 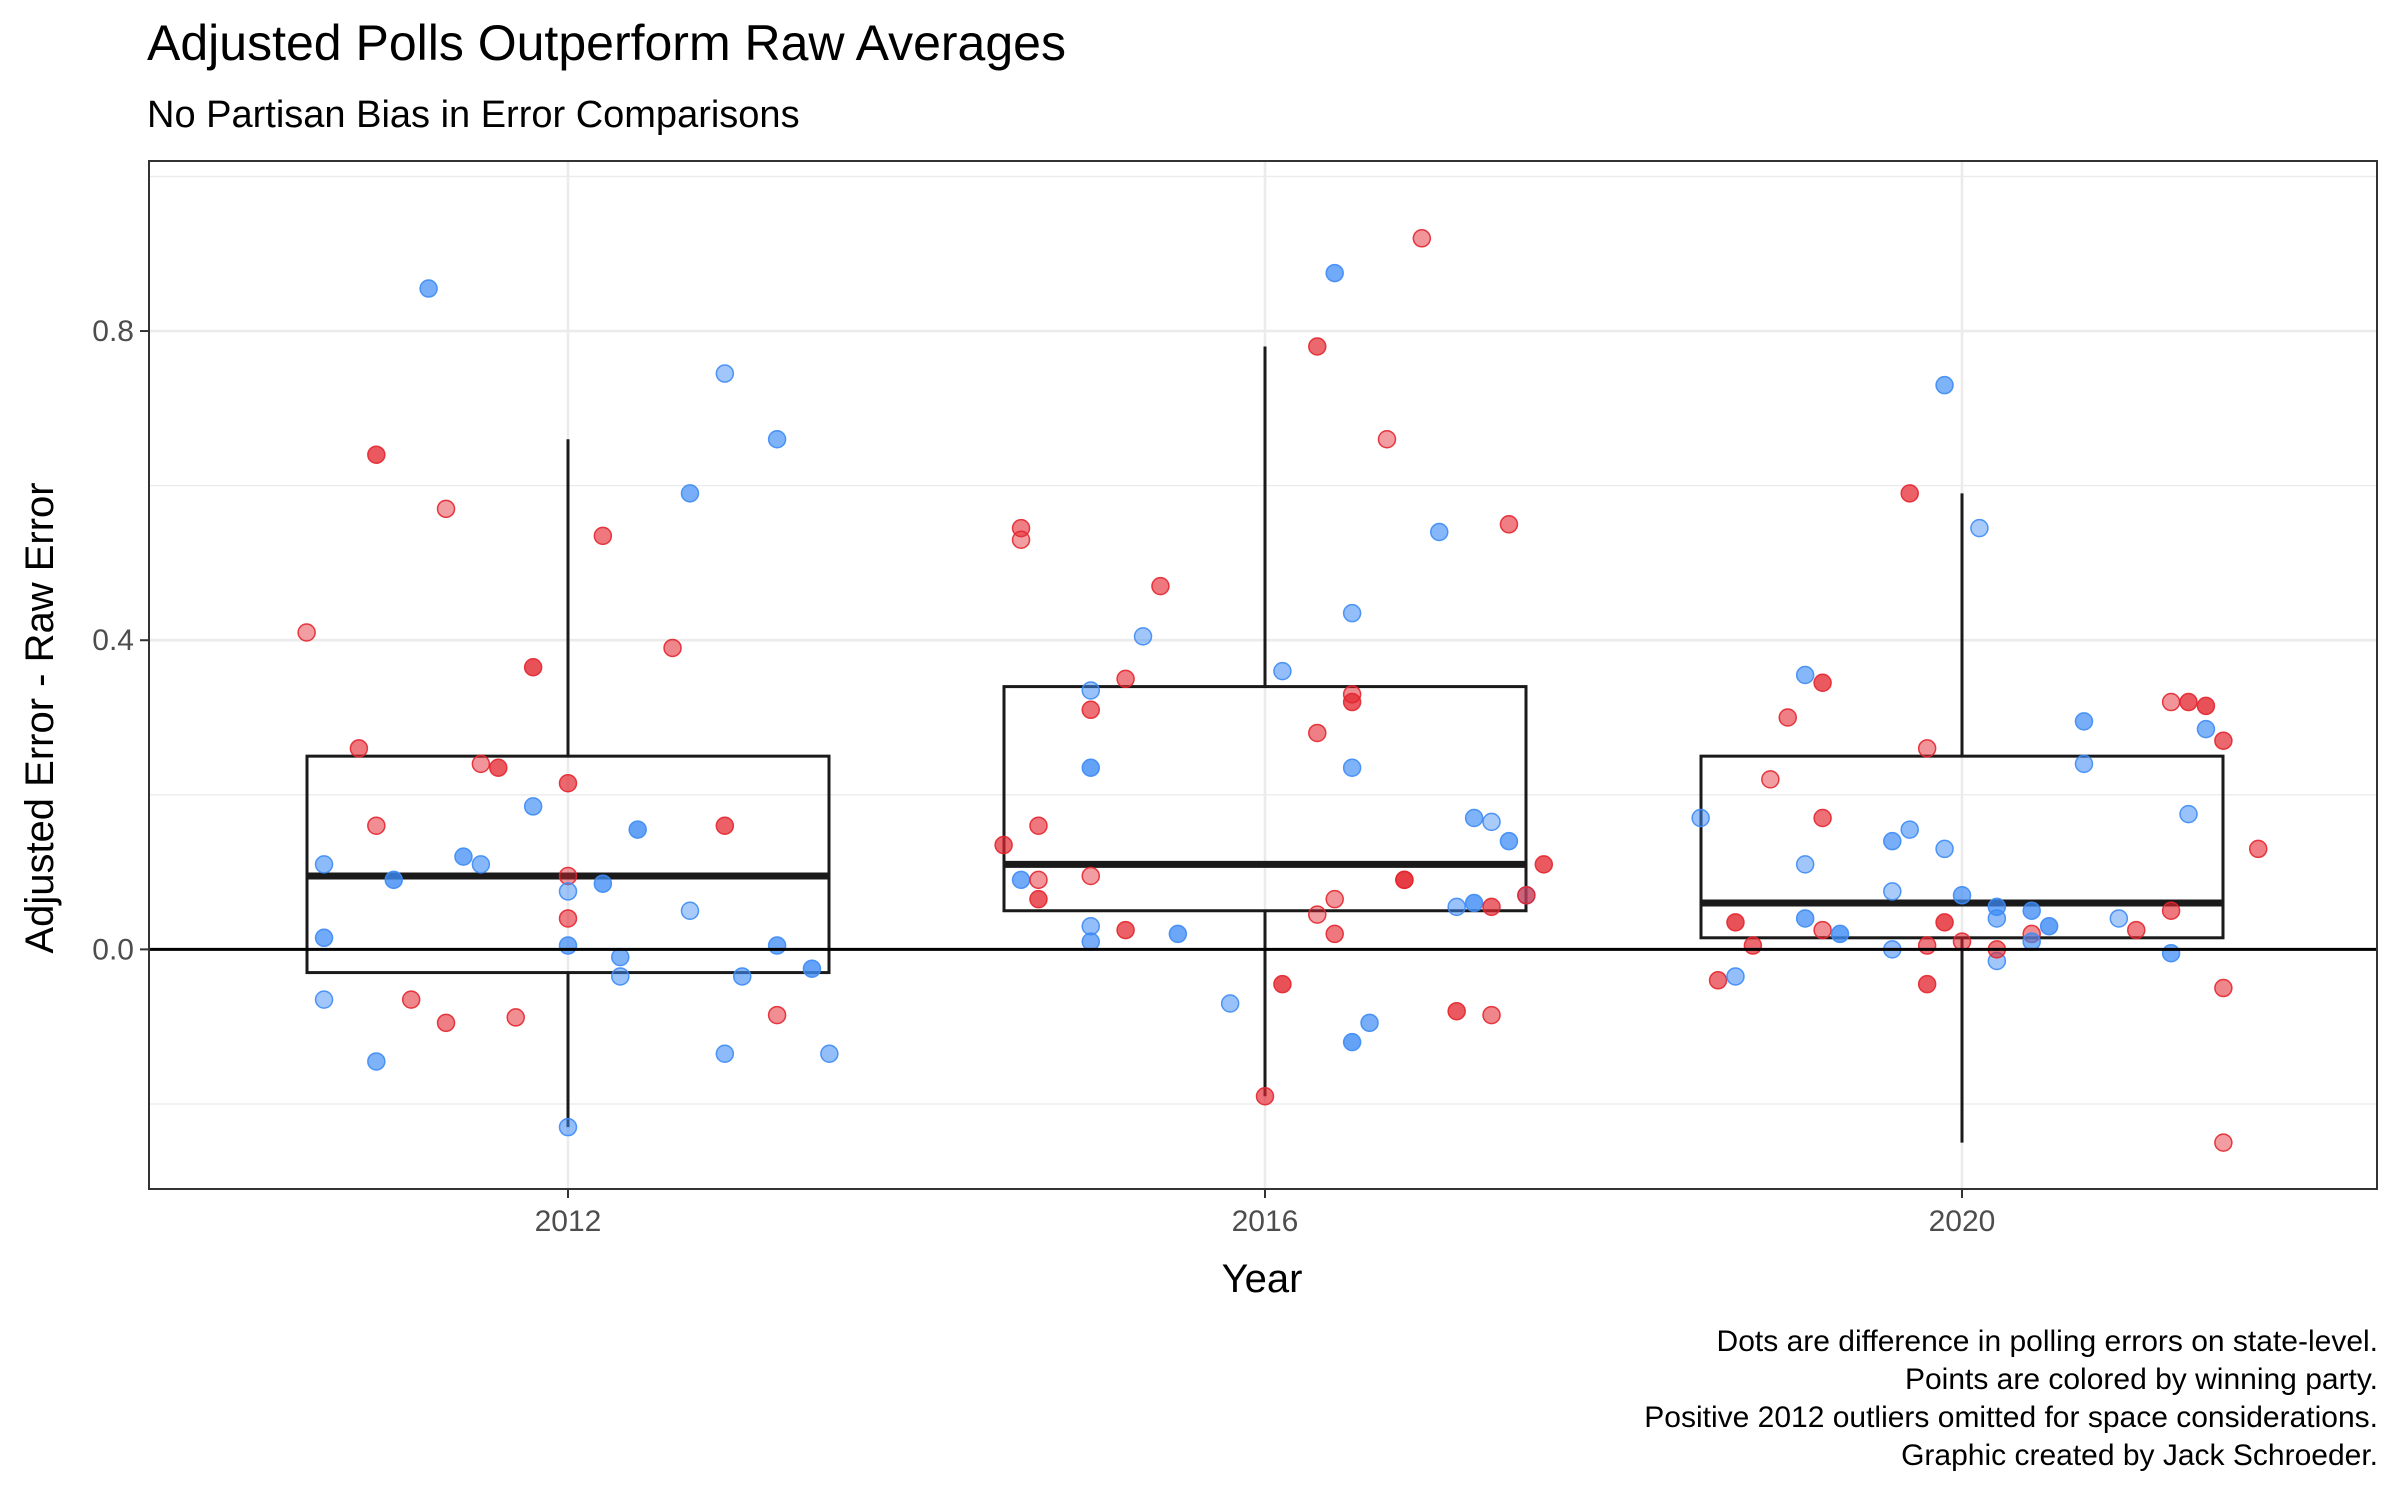 I want to click on caption-line: Graphic created by Jack Schroeder., so click(x=2139, y=1455).